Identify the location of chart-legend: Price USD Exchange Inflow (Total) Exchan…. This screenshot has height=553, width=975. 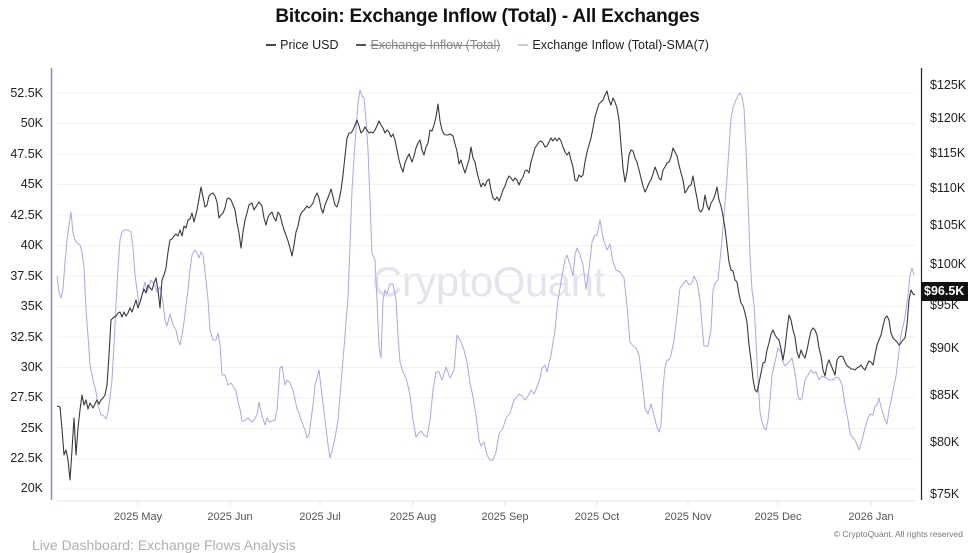
(487, 45).